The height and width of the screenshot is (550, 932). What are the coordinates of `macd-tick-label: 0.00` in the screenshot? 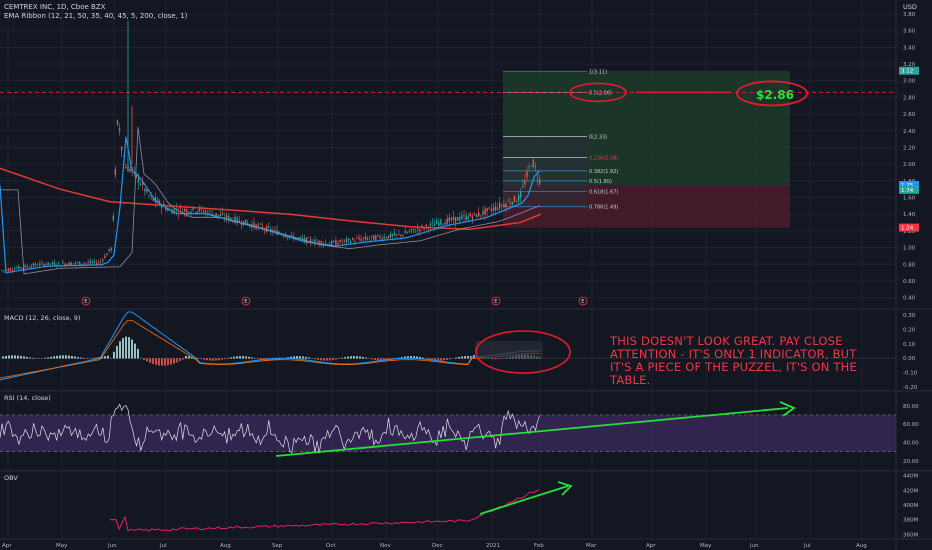 It's located at (909, 359).